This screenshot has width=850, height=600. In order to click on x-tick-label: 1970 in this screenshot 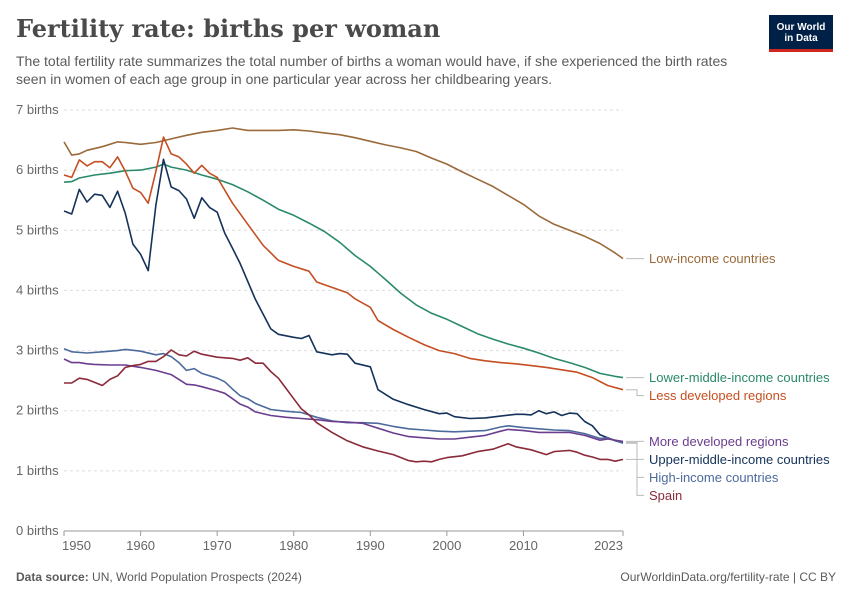, I will do `click(217, 545)`.